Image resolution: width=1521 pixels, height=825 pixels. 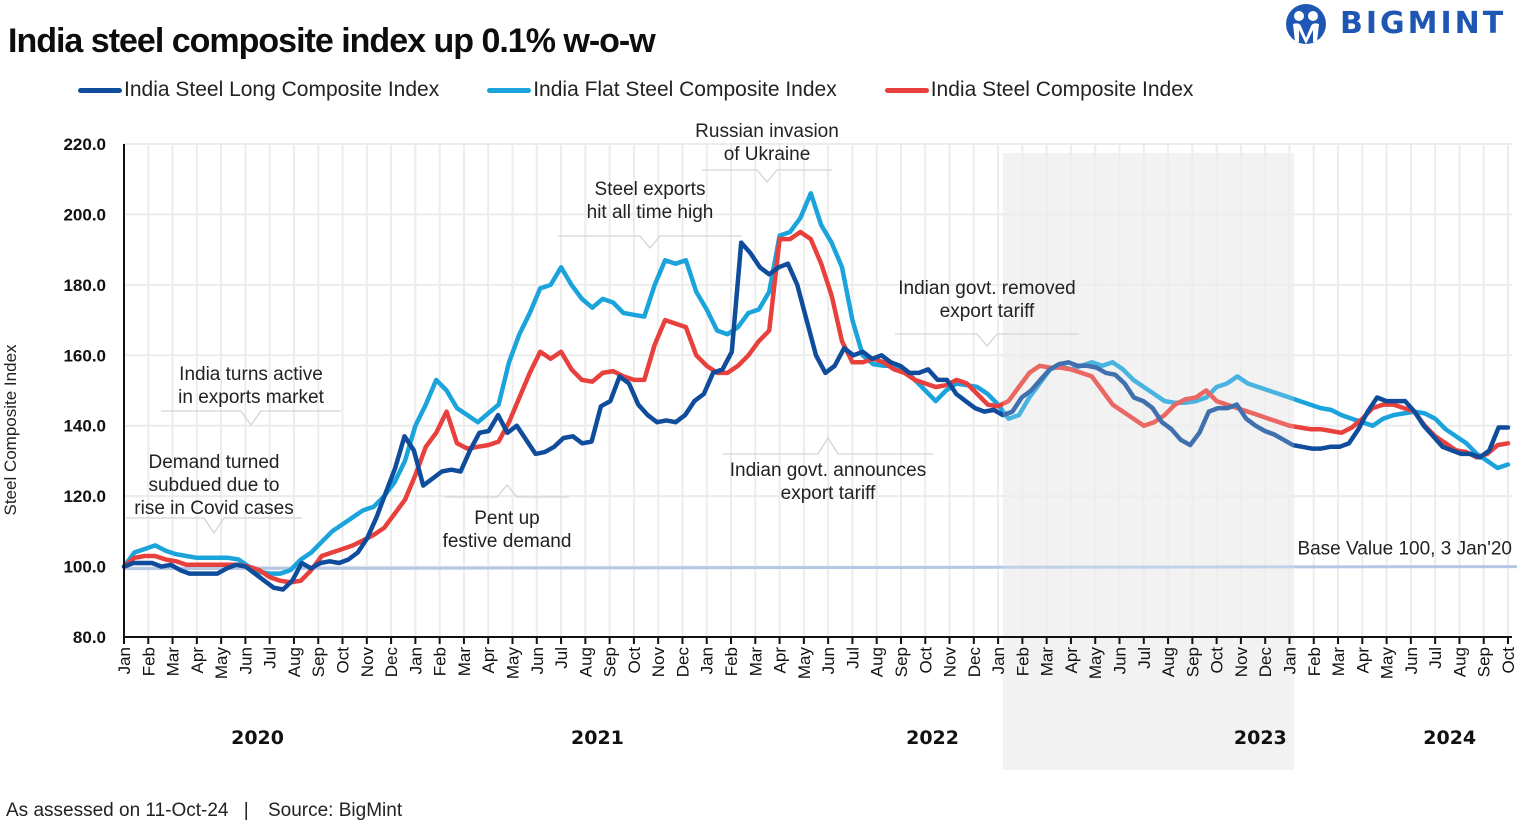 What do you see at coordinates (251, 374) in the screenshot?
I see `annotation-text: India turns active` at bounding box center [251, 374].